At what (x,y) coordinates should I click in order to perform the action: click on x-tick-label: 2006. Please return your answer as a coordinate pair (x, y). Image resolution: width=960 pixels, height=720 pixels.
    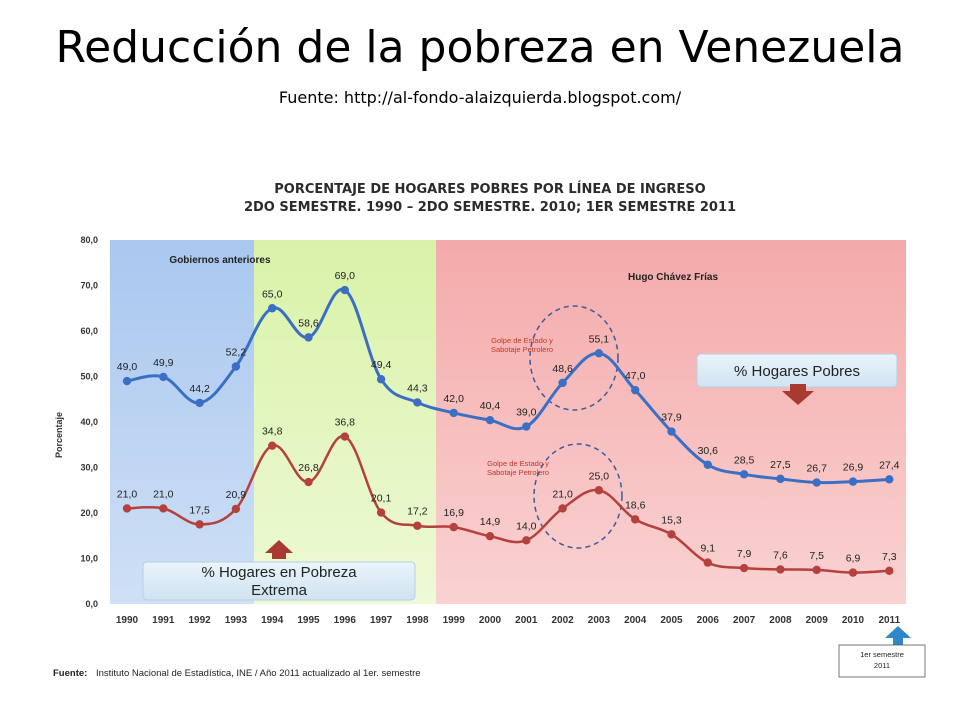
    Looking at the image, I should click on (708, 620).